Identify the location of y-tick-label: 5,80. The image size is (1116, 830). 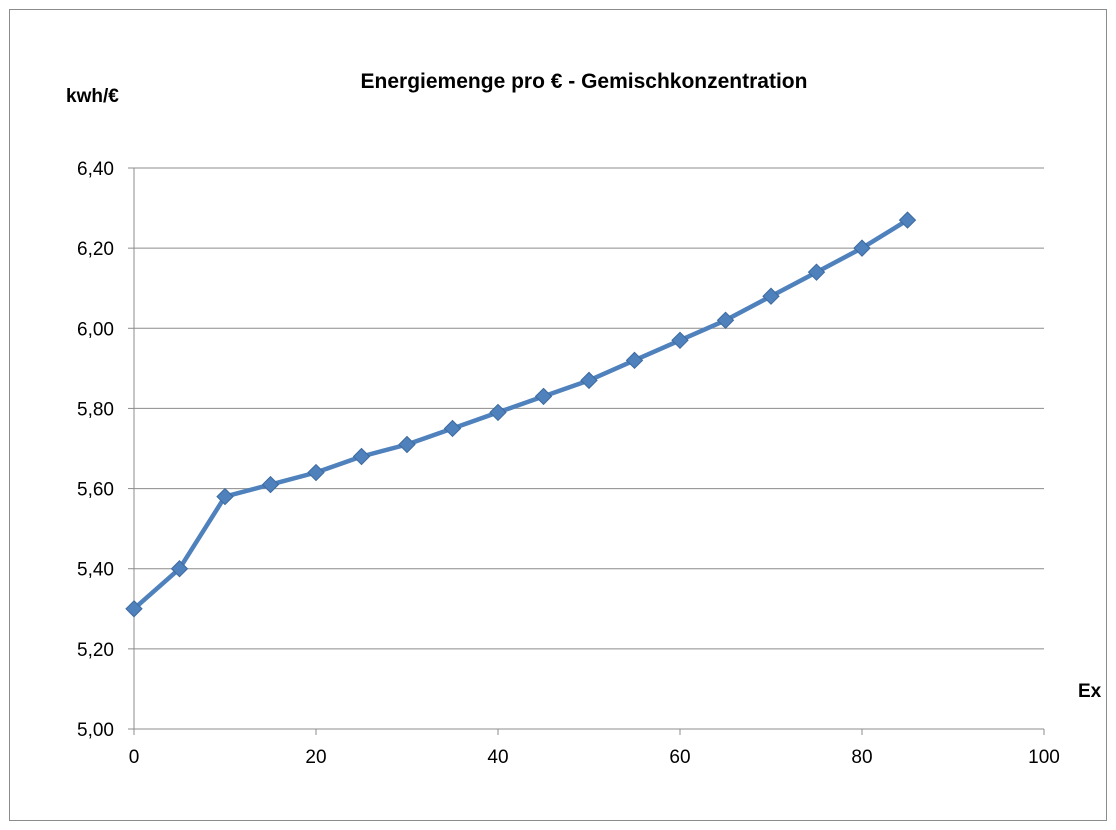
(95, 409).